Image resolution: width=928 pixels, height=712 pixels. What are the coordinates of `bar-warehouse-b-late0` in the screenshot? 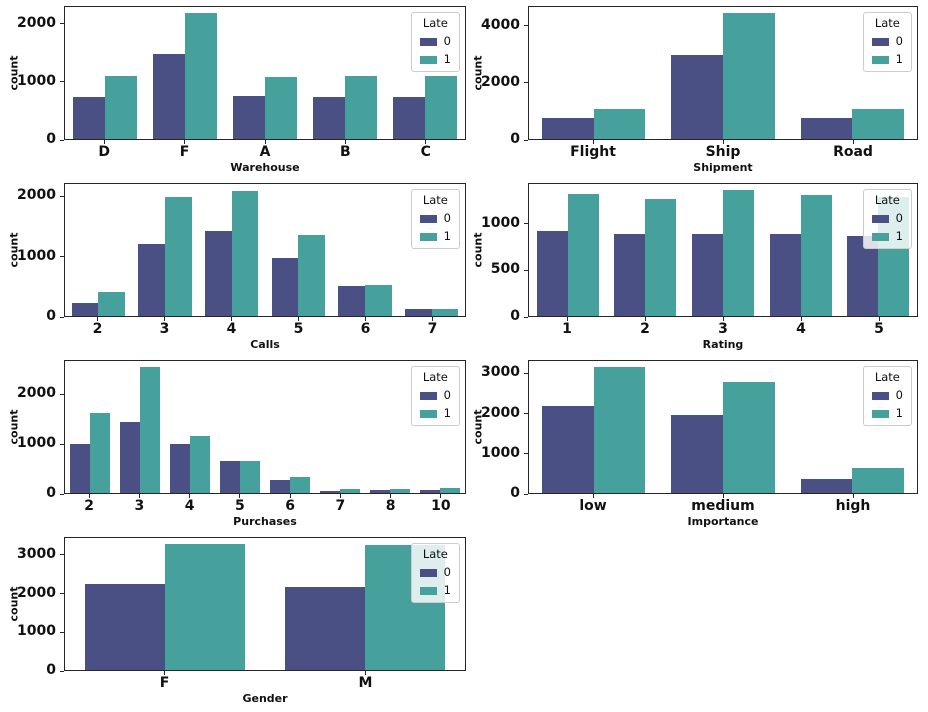 It's located at (329, 117).